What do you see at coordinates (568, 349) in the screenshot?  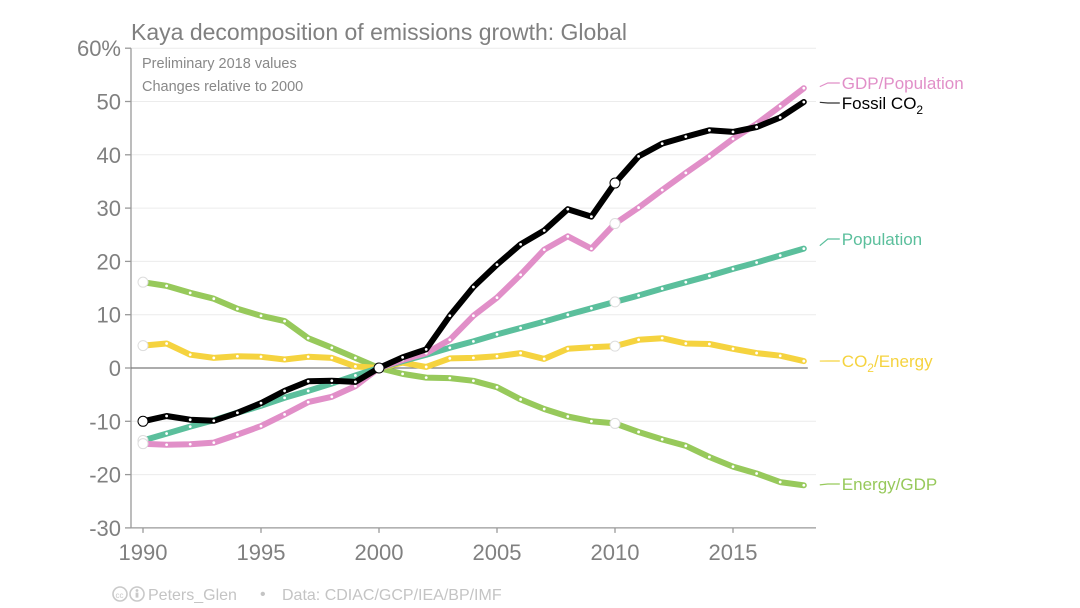 I see `data-point-co2-energy-2008` at bounding box center [568, 349].